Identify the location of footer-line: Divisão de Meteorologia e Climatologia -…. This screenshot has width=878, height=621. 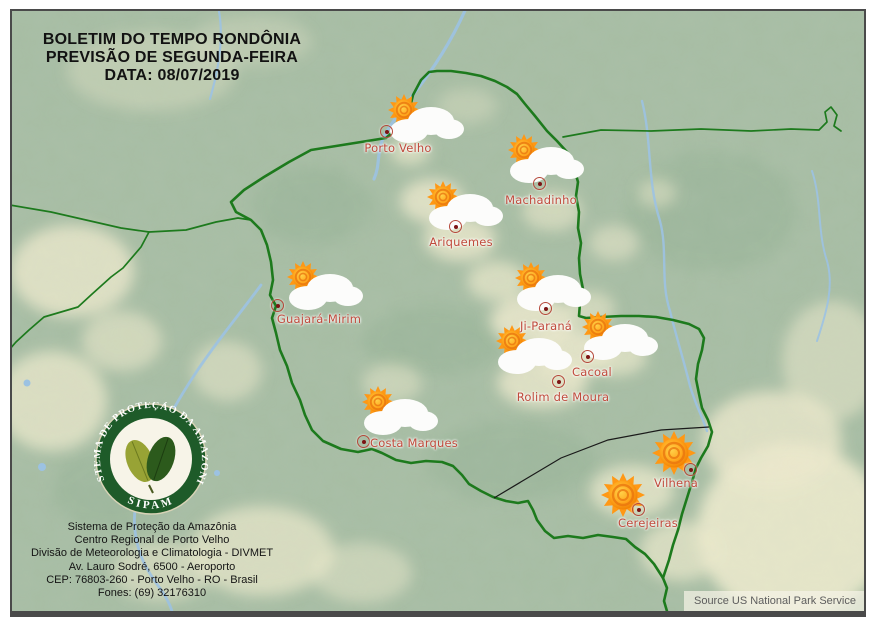
(152, 553).